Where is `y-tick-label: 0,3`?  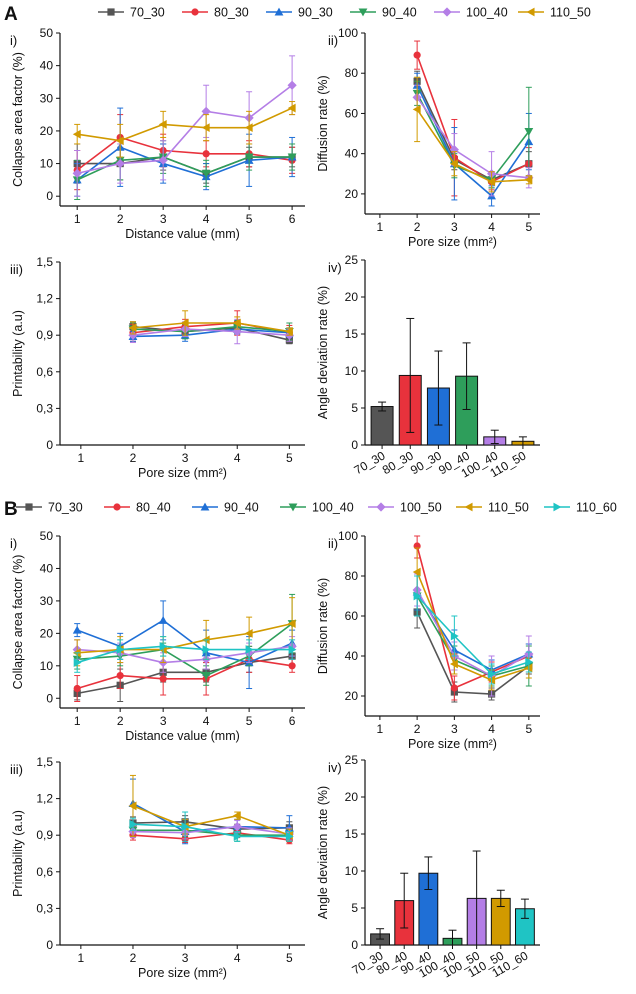
y-tick-label: 0,3 is located at coordinates (44, 908).